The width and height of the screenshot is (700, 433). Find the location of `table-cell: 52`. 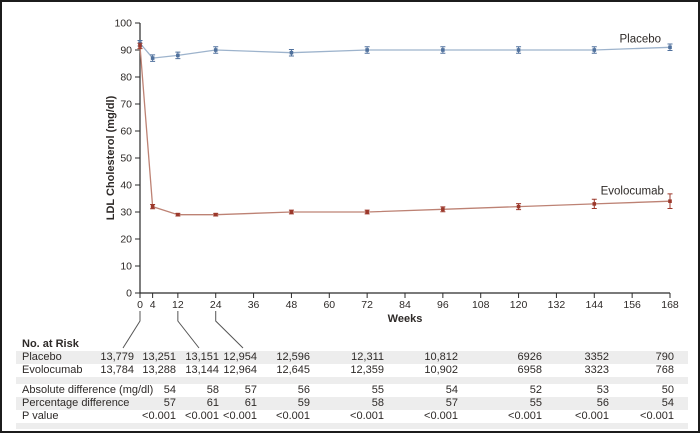

table-cell: 52 is located at coordinates (535, 390).